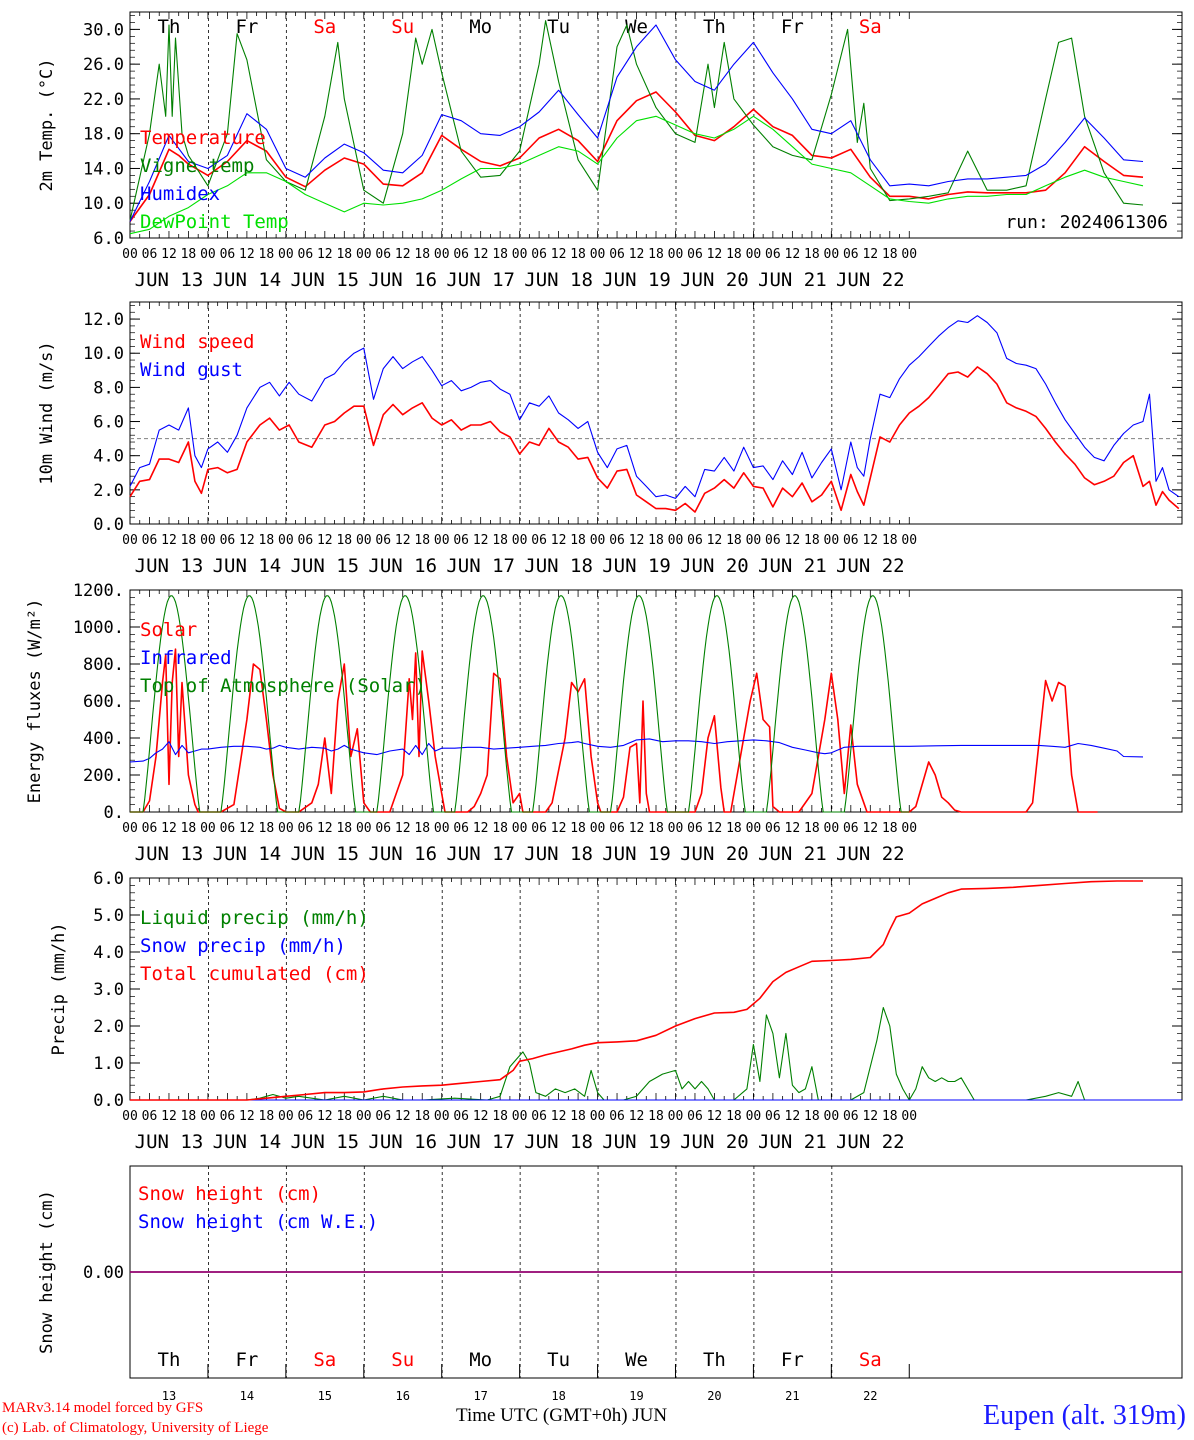  I want to click on panel-frame, so click(656, 125).